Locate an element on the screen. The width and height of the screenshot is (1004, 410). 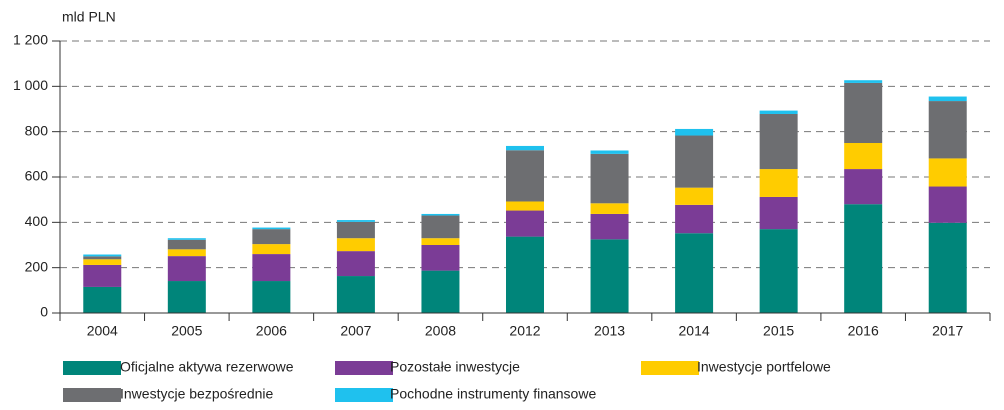
x-tick-label: 2012 is located at coordinates (524, 331).